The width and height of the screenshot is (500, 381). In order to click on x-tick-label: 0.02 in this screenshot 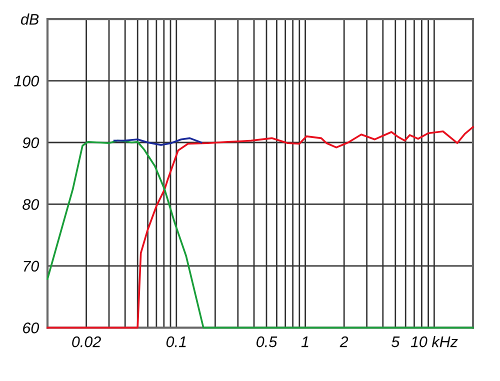, I will do `click(86, 342)`.